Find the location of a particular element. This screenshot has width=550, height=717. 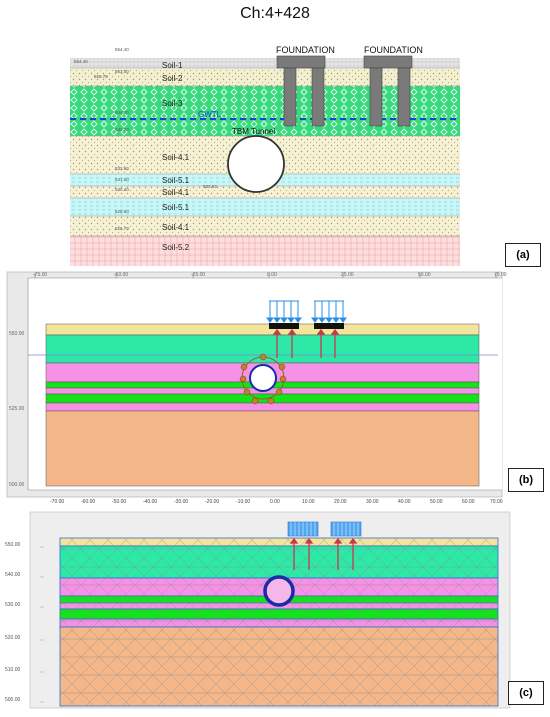

bottom-axis-tick: 60.00 is located at coordinates (468, 502).